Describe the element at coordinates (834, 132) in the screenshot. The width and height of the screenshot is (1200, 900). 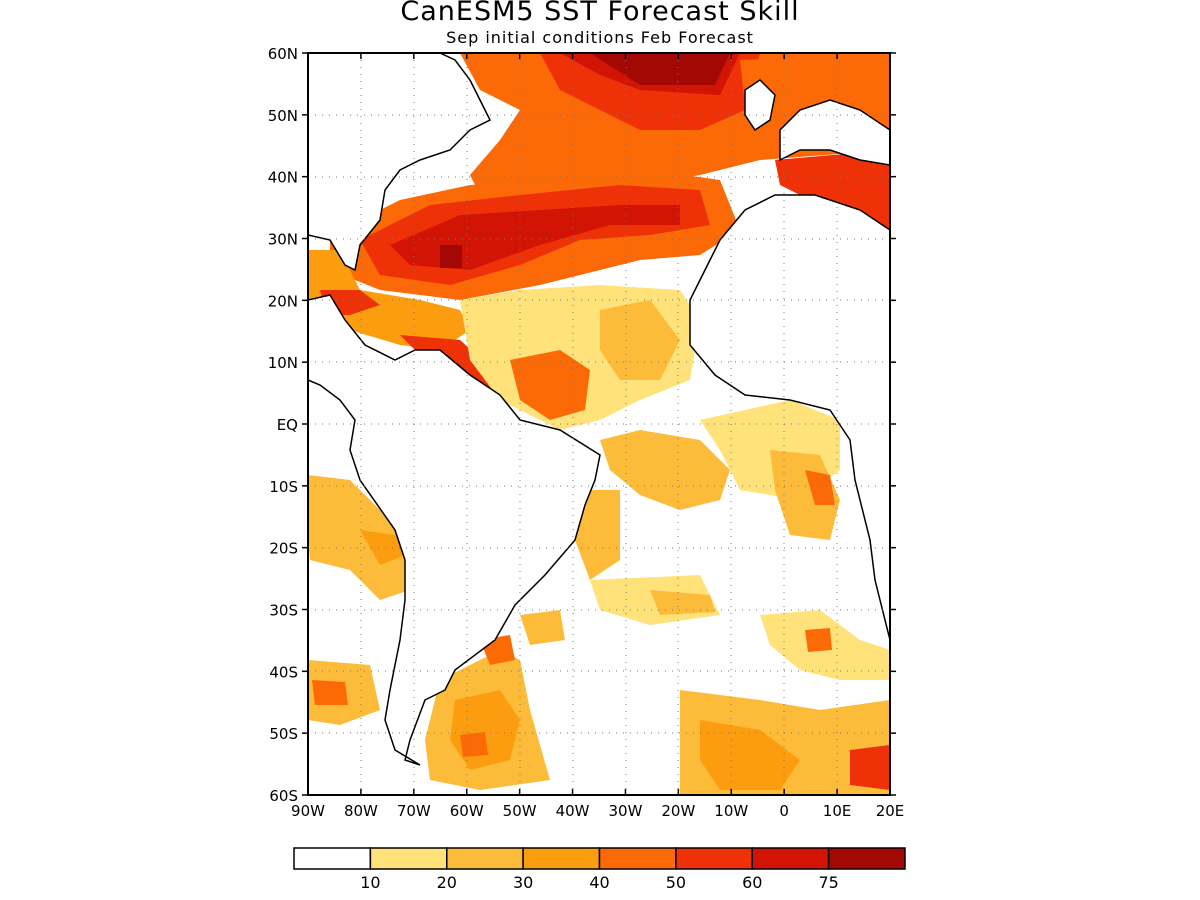
I see `europe-landmass` at that location.